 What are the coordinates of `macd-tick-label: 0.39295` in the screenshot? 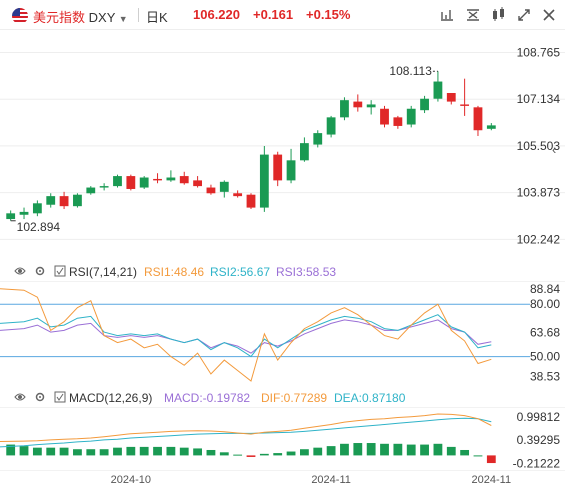 It's located at (539, 440).